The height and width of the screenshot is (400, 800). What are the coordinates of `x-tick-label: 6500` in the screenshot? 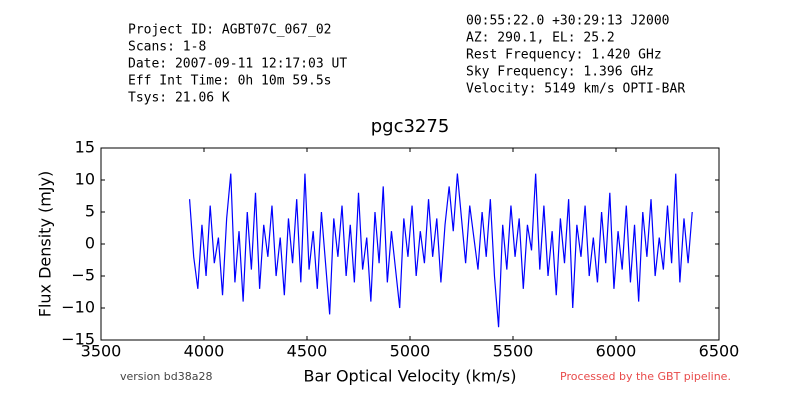 It's located at (719, 351).